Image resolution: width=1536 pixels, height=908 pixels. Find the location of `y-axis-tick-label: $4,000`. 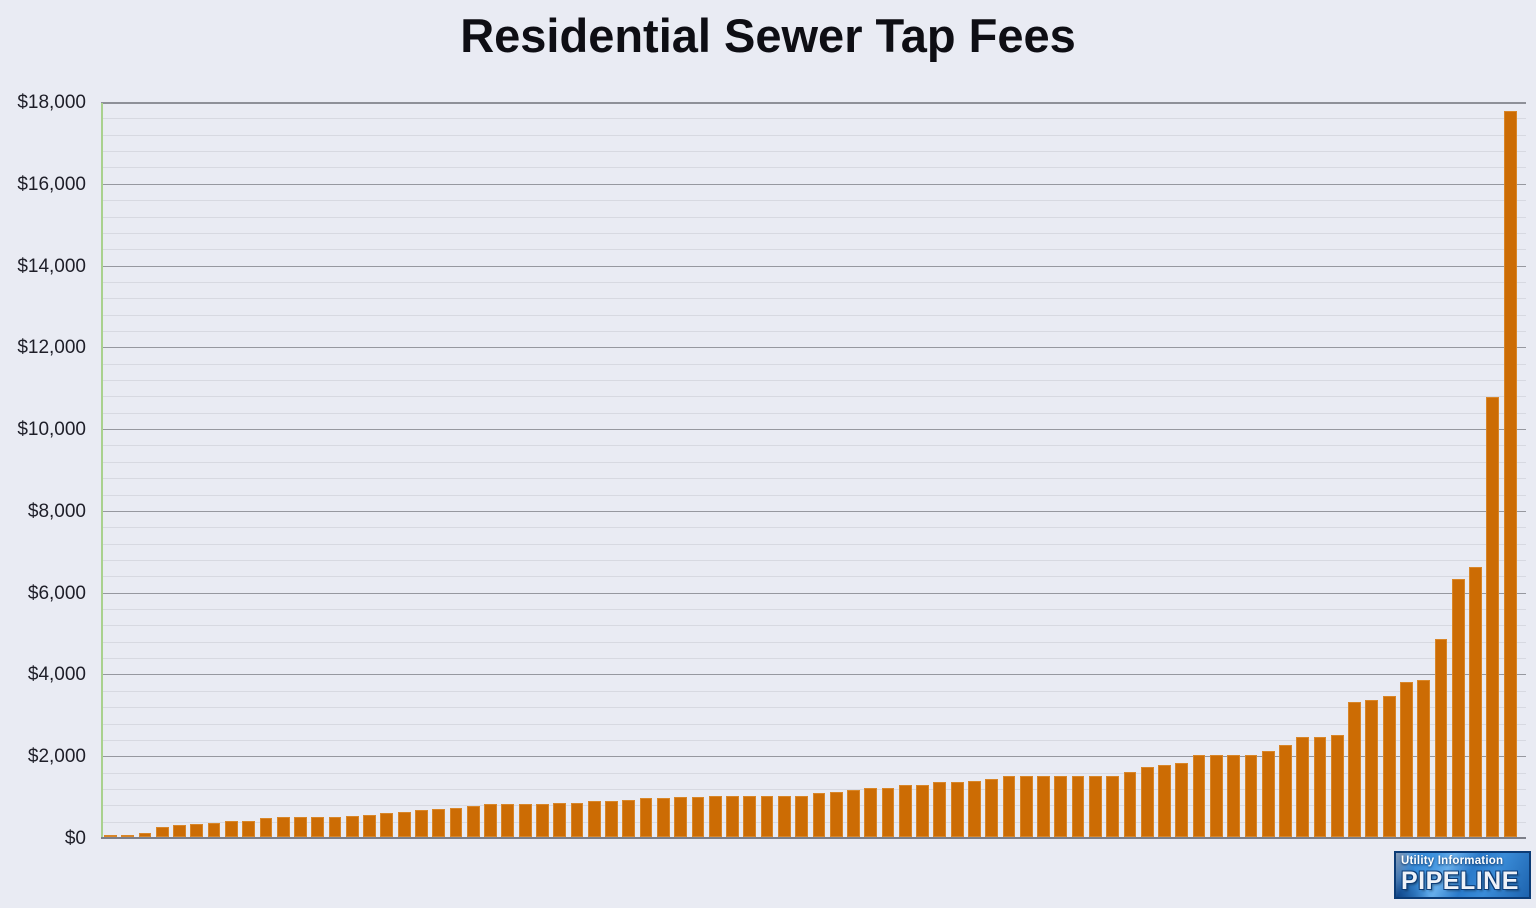

y-axis-tick-label: $4,000 is located at coordinates (56, 675).